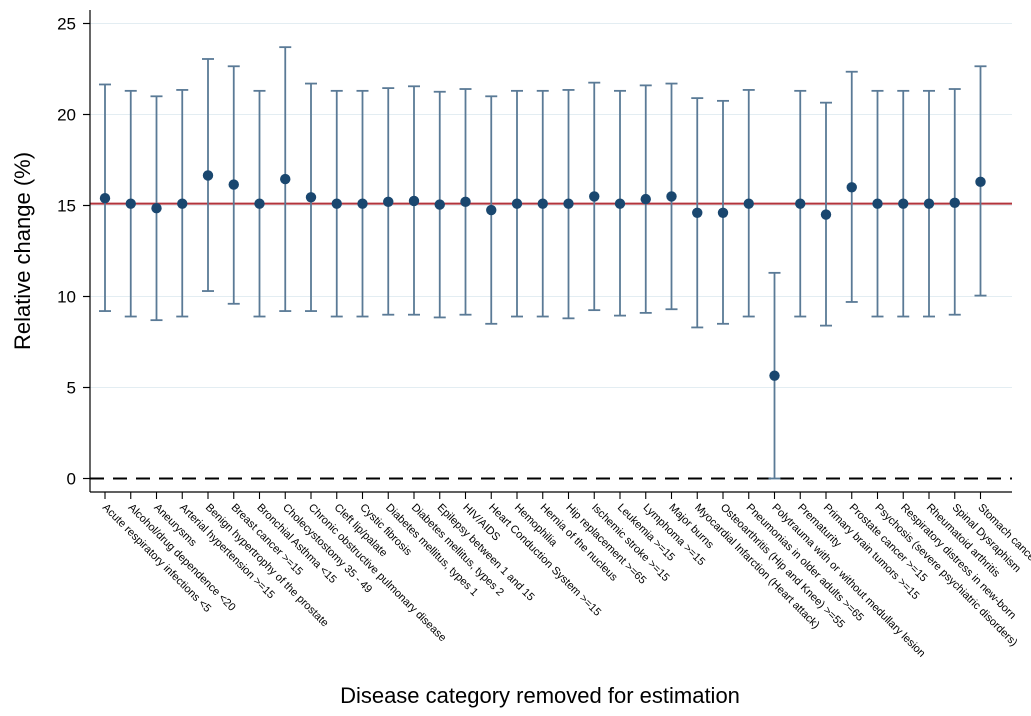 Image resolution: width=1031 pixels, height=716 pixels. What do you see at coordinates (66, 206) in the screenshot?
I see `y-tick-label: 15` at bounding box center [66, 206].